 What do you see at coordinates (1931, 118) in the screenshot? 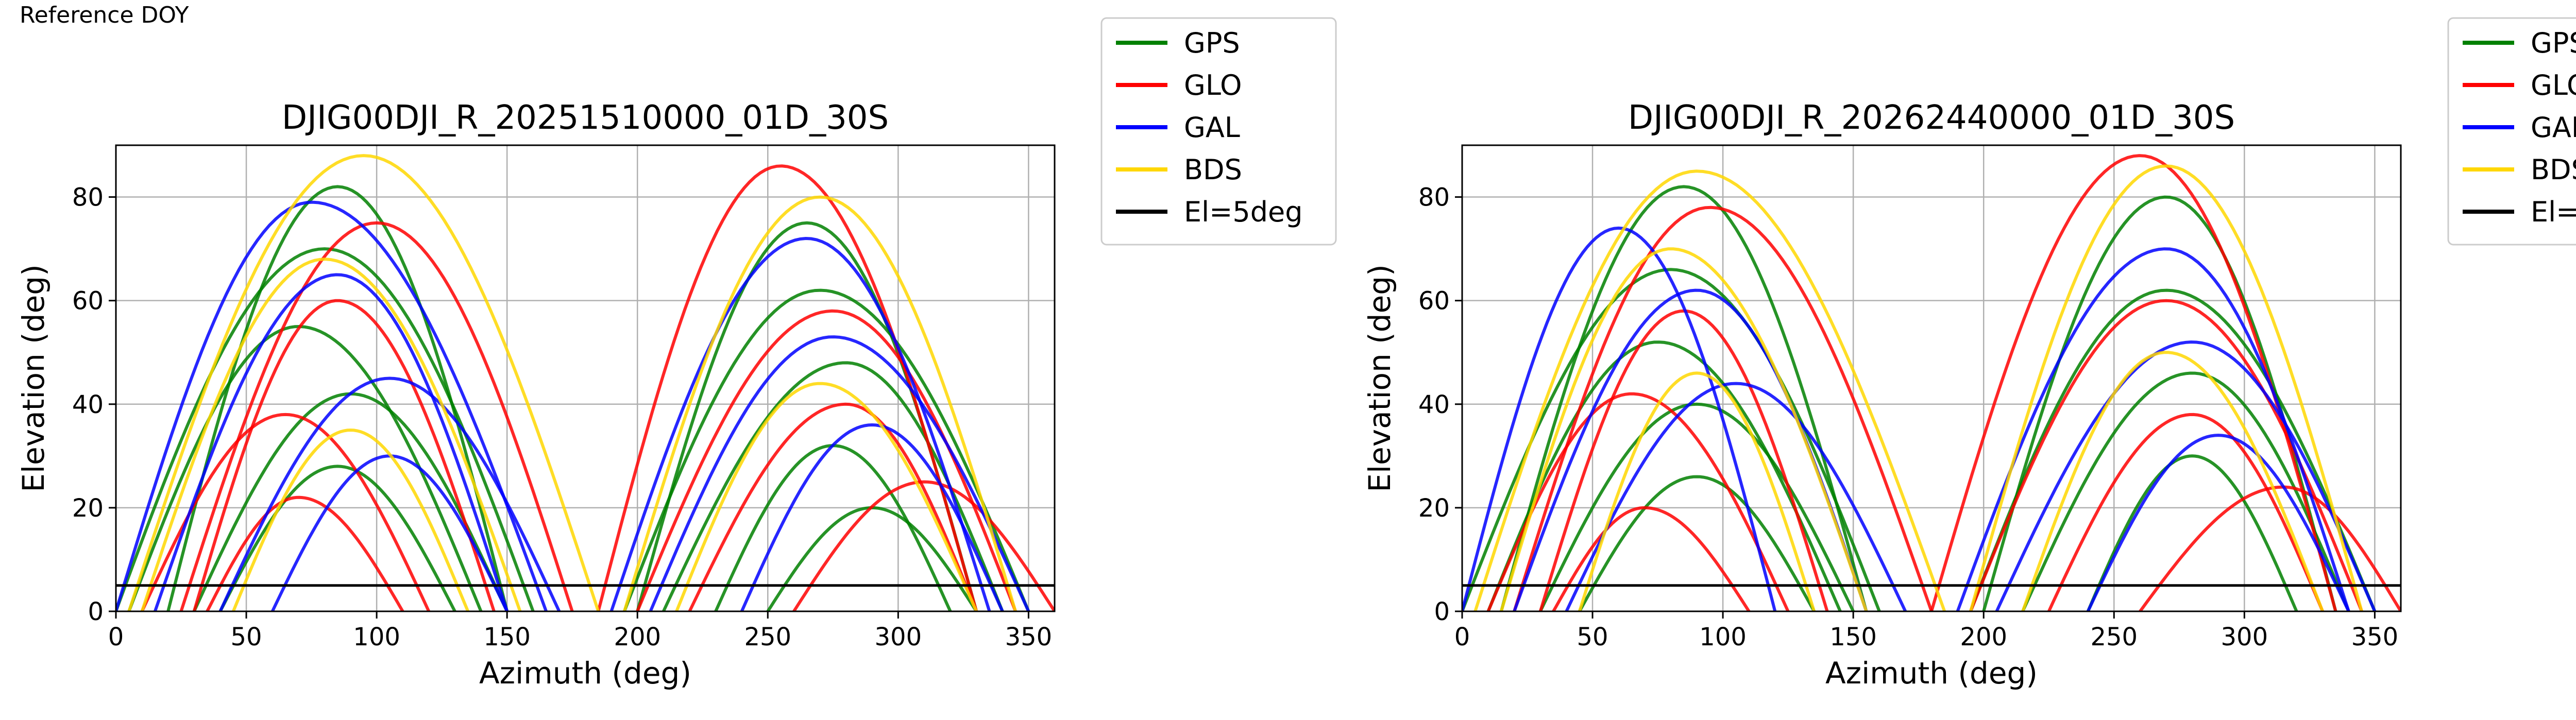
I see `chart-title: DJIG00DJI_R_20262440000_01D_30S` at bounding box center [1931, 118].